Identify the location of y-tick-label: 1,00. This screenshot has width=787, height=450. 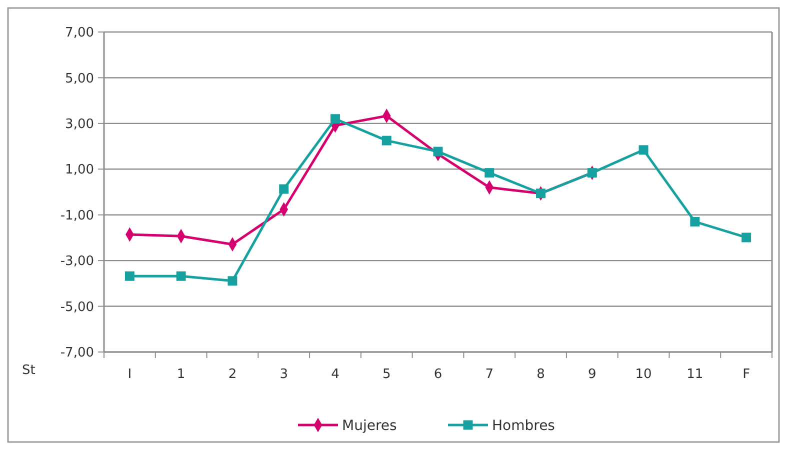
(79, 170).